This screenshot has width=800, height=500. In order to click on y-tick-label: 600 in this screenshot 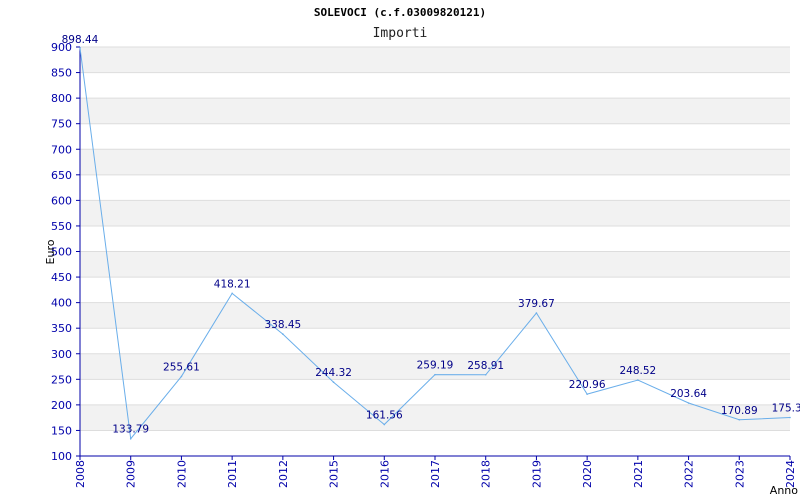, I will do `click(61, 200)`.